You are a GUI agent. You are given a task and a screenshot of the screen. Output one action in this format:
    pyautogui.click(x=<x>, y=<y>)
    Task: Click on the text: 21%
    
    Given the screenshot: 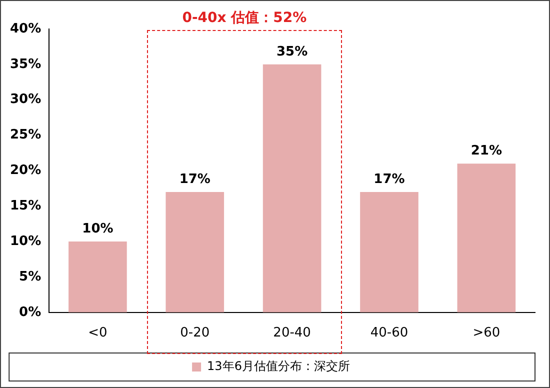 What is the action you would take?
    pyautogui.click(x=486, y=150)
    